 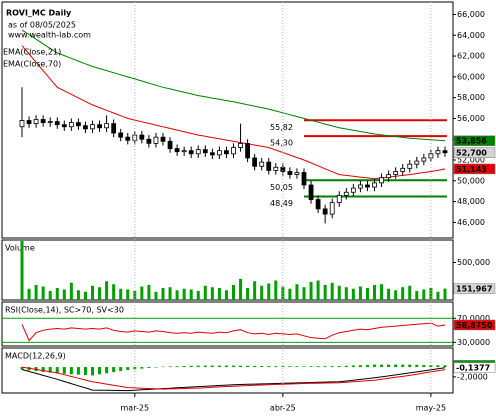 I want to click on last-value-label: 58,8750, so click(x=474, y=325).